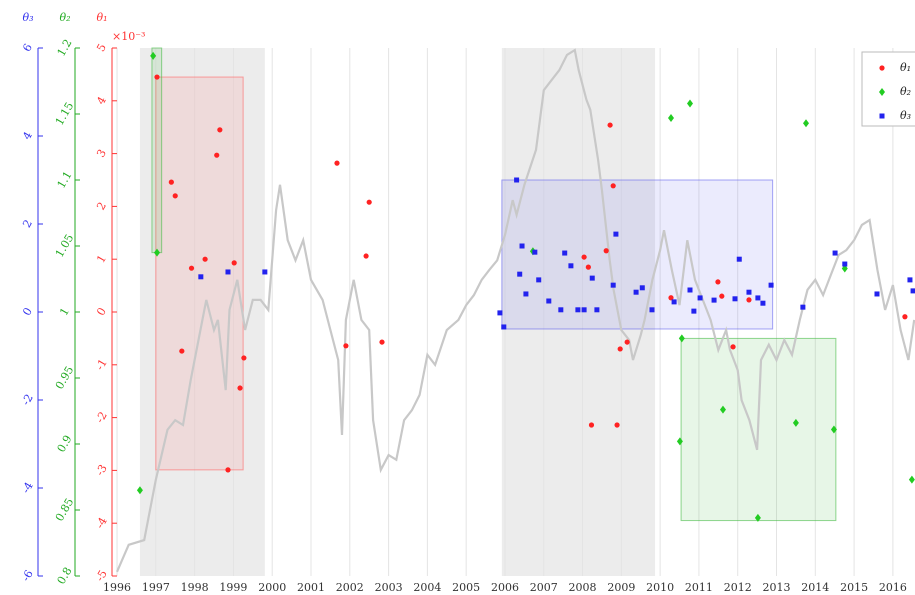  What do you see at coordinates (65, 114) in the screenshot?
I see `y-tick-label: 1.15` at bounding box center [65, 114].